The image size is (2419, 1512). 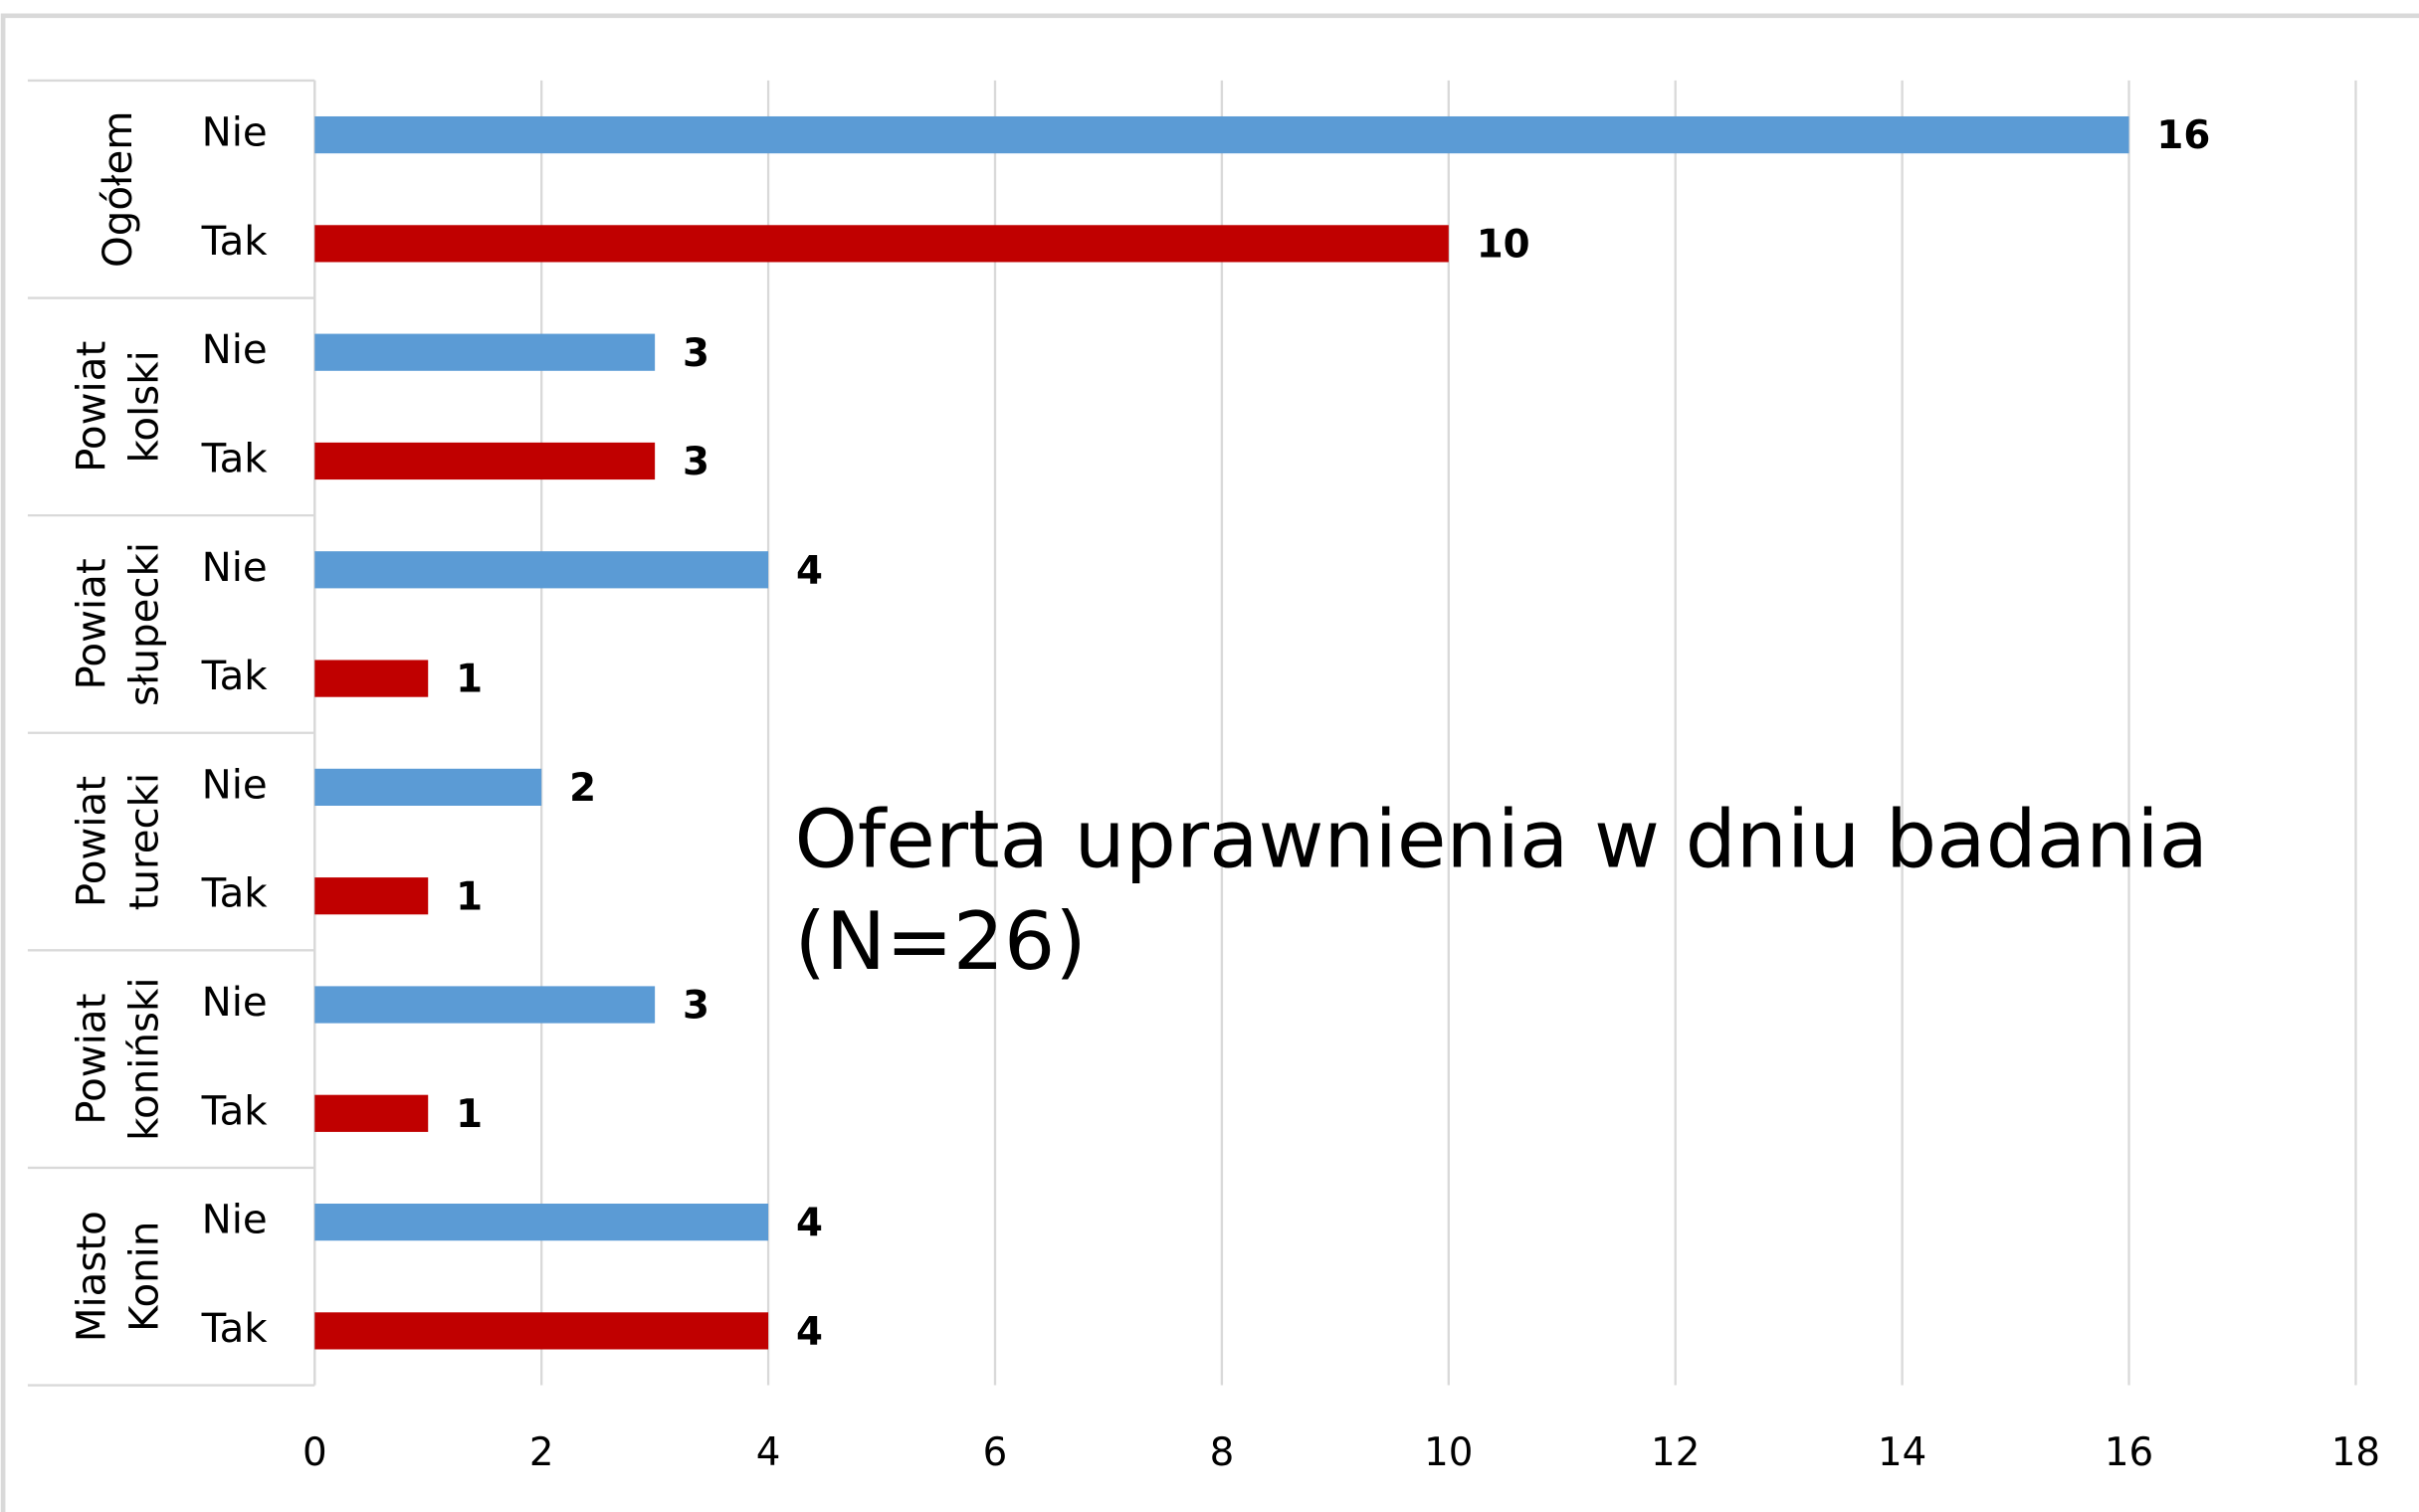 What do you see at coordinates (1448, 1452) in the screenshot?
I see `x-tick-label: 10` at bounding box center [1448, 1452].